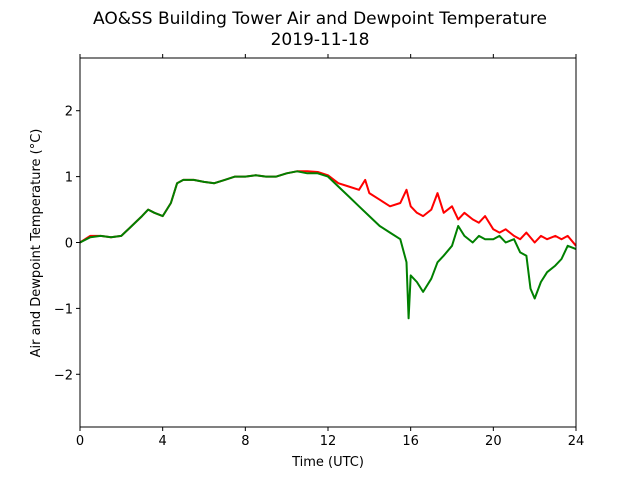 The height and width of the screenshot is (480, 640). What do you see at coordinates (327, 462) in the screenshot?
I see `x-axis-label: Time (UTC)` at bounding box center [327, 462].